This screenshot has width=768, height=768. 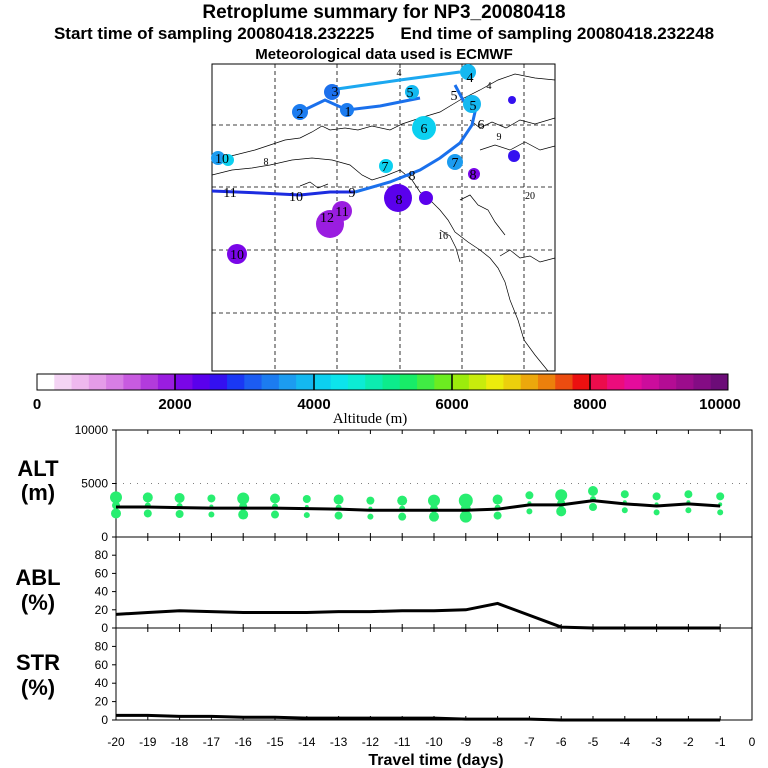 What do you see at coordinates (348, 112) in the screenshot?
I see `trajectory-label: 1` at bounding box center [348, 112].